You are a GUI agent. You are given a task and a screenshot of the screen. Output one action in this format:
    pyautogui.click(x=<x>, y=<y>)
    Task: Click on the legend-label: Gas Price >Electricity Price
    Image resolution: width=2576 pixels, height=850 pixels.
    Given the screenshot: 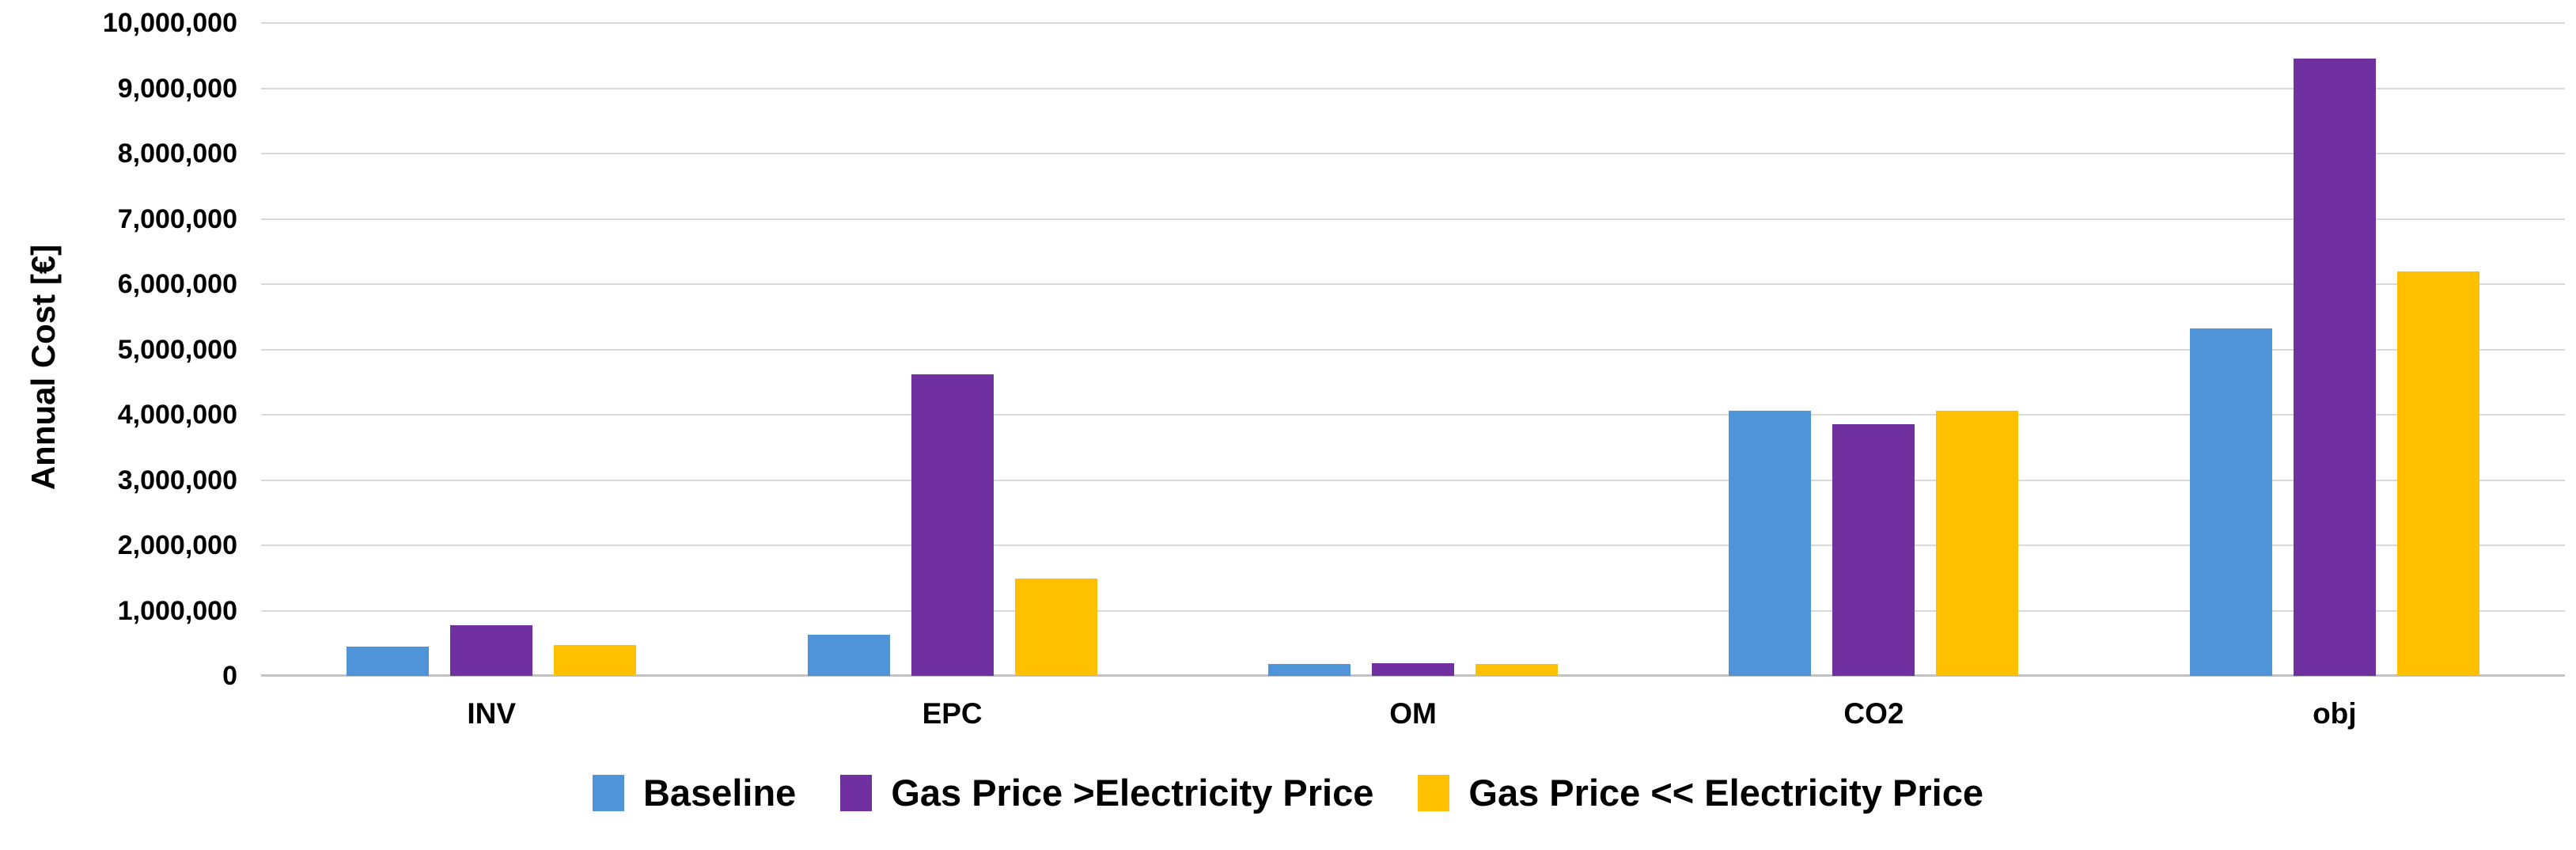 What is the action you would take?
    pyautogui.click(x=1132, y=793)
    